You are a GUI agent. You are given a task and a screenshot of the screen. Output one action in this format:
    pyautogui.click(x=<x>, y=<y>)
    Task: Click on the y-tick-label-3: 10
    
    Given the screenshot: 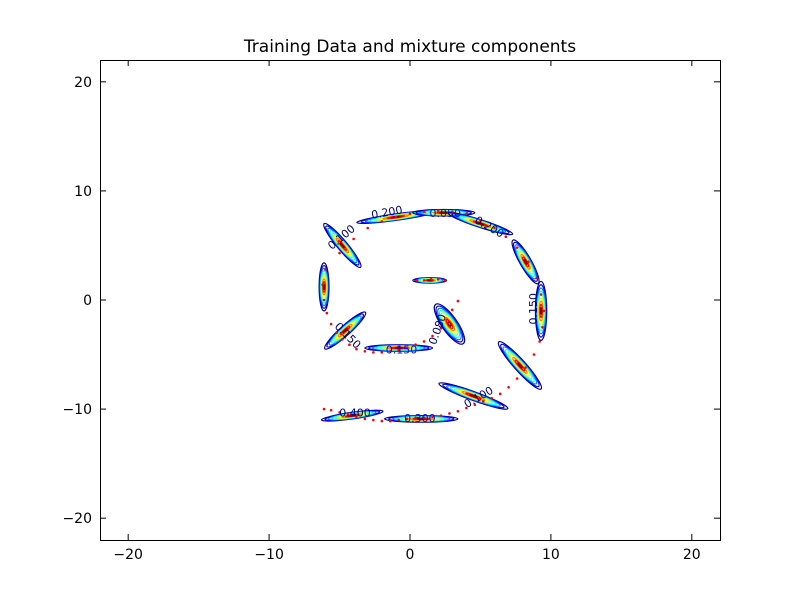 What is the action you would take?
    pyautogui.click(x=83, y=192)
    